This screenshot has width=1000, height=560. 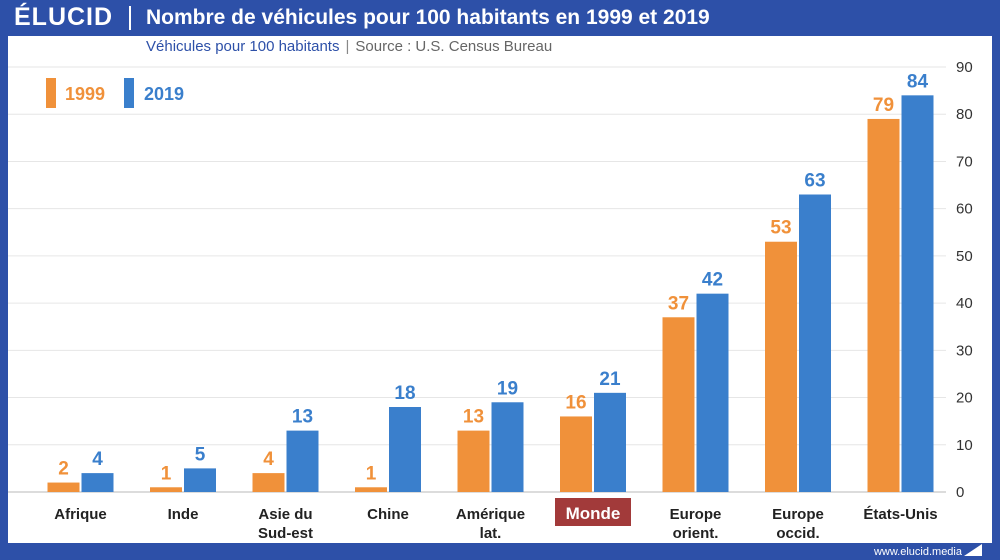 I want to click on legend-label-2019: 2019, so click(x=164, y=94).